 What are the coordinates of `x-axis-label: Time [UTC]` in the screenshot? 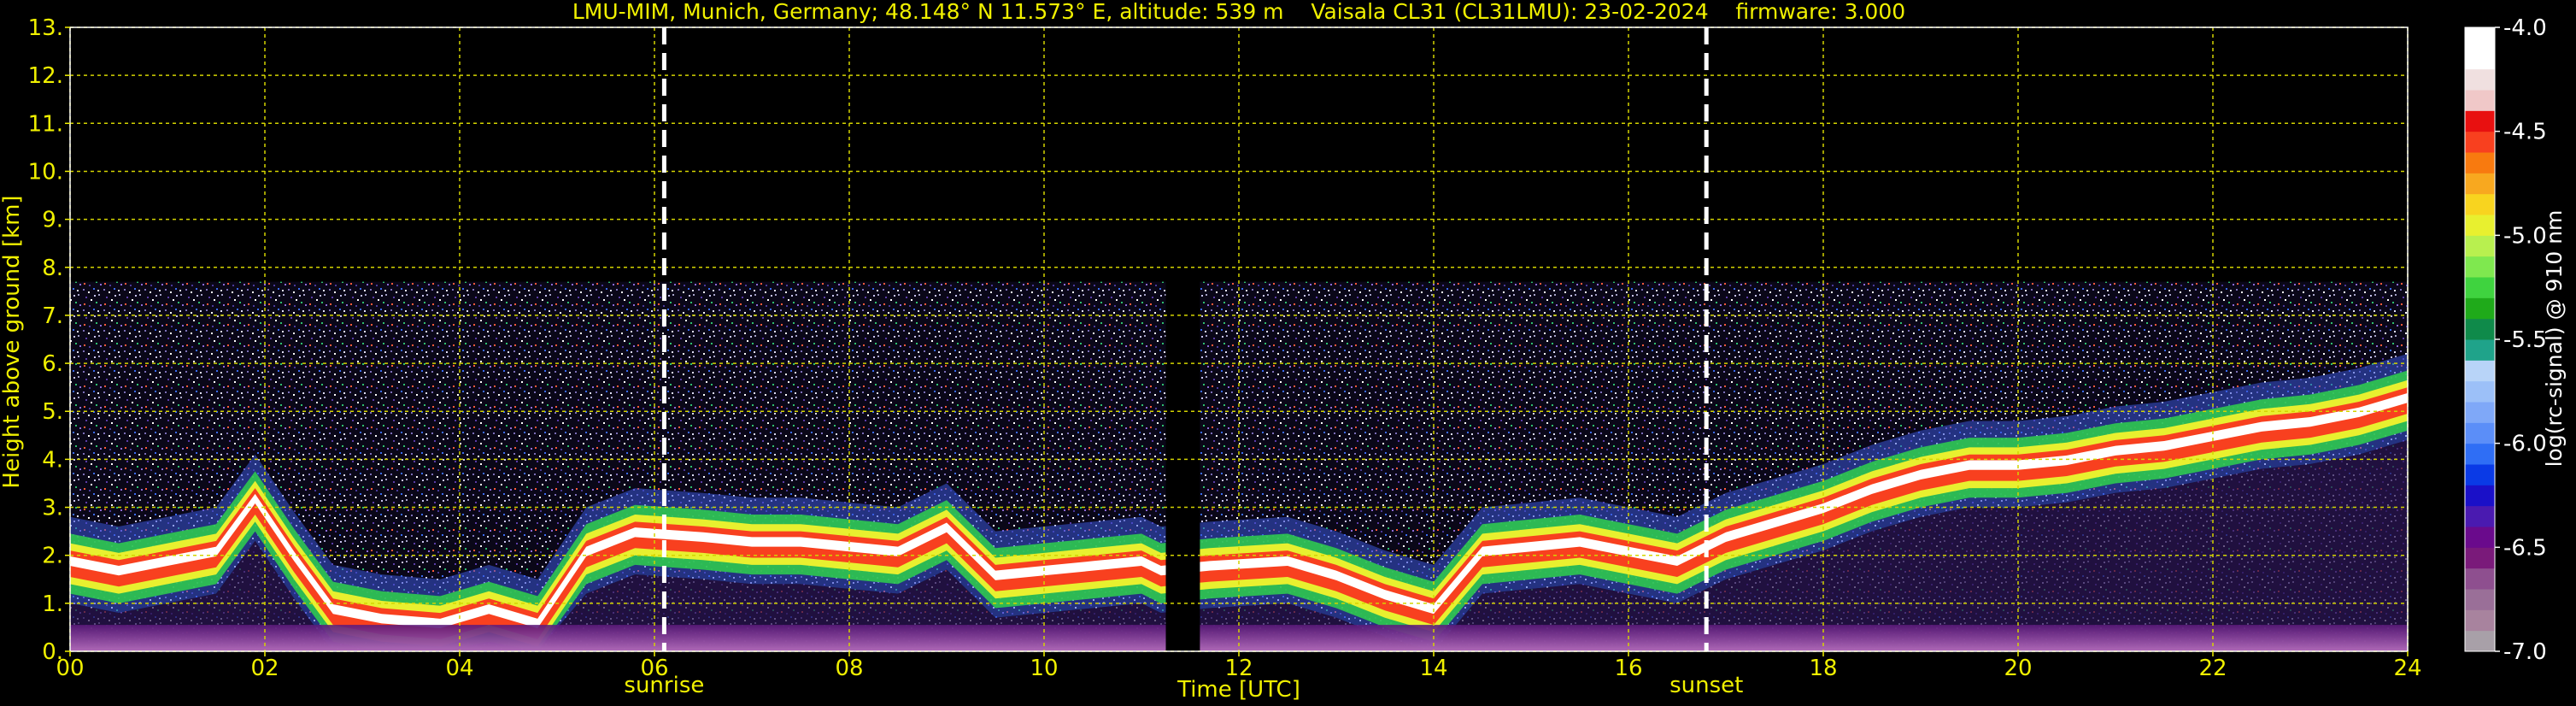 It's located at (1238, 690).